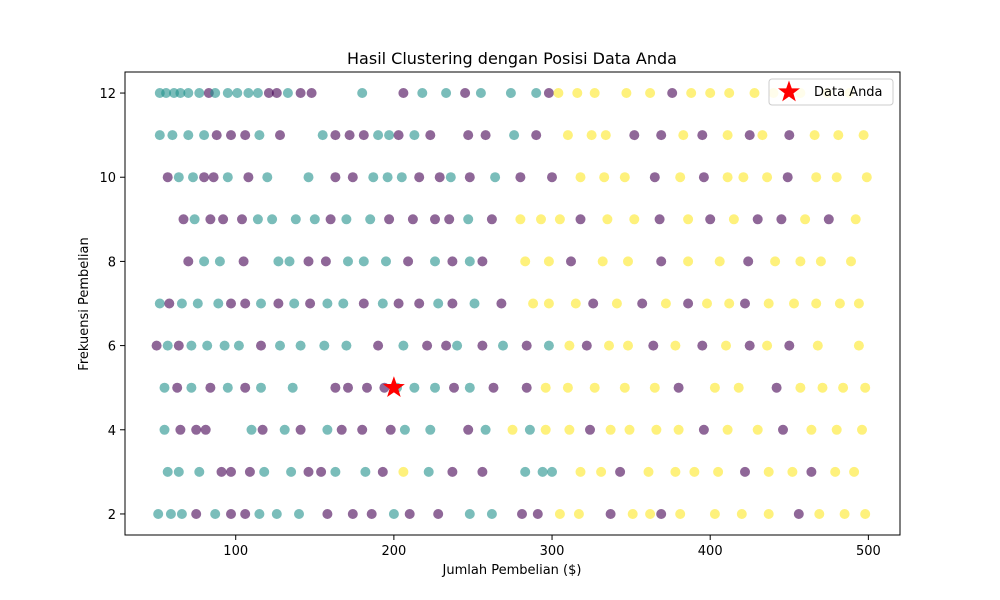 The height and width of the screenshot is (600, 1000). What do you see at coordinates (512, 58) in the screenshot?
I see `chart-title: Hasil Clustering dengan Posisi Data Anda` at bounding box center [512, 58].